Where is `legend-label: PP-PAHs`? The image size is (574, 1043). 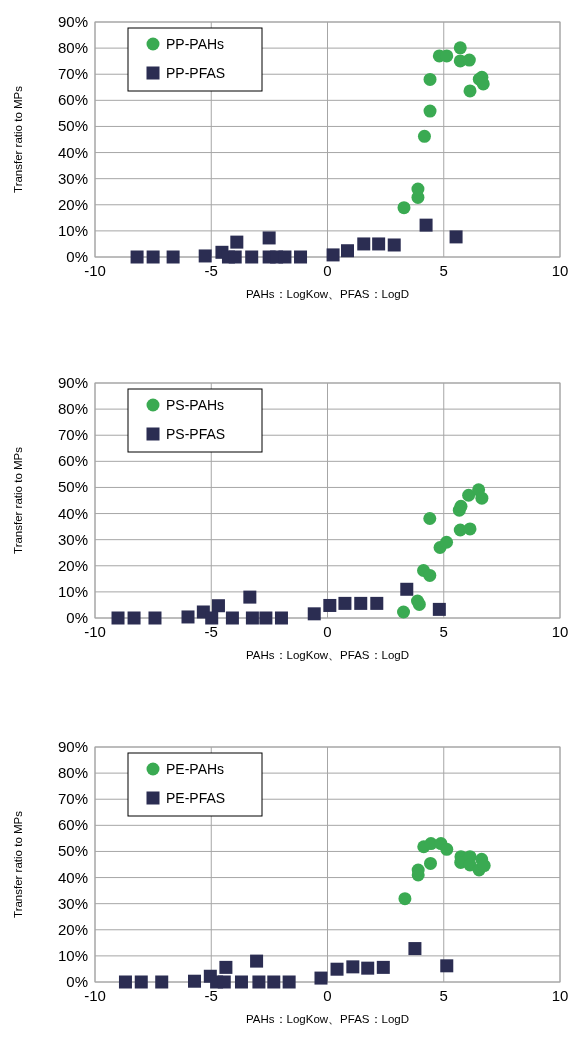 legend-label: PP-PAHs is located at coordinates (195, 44).